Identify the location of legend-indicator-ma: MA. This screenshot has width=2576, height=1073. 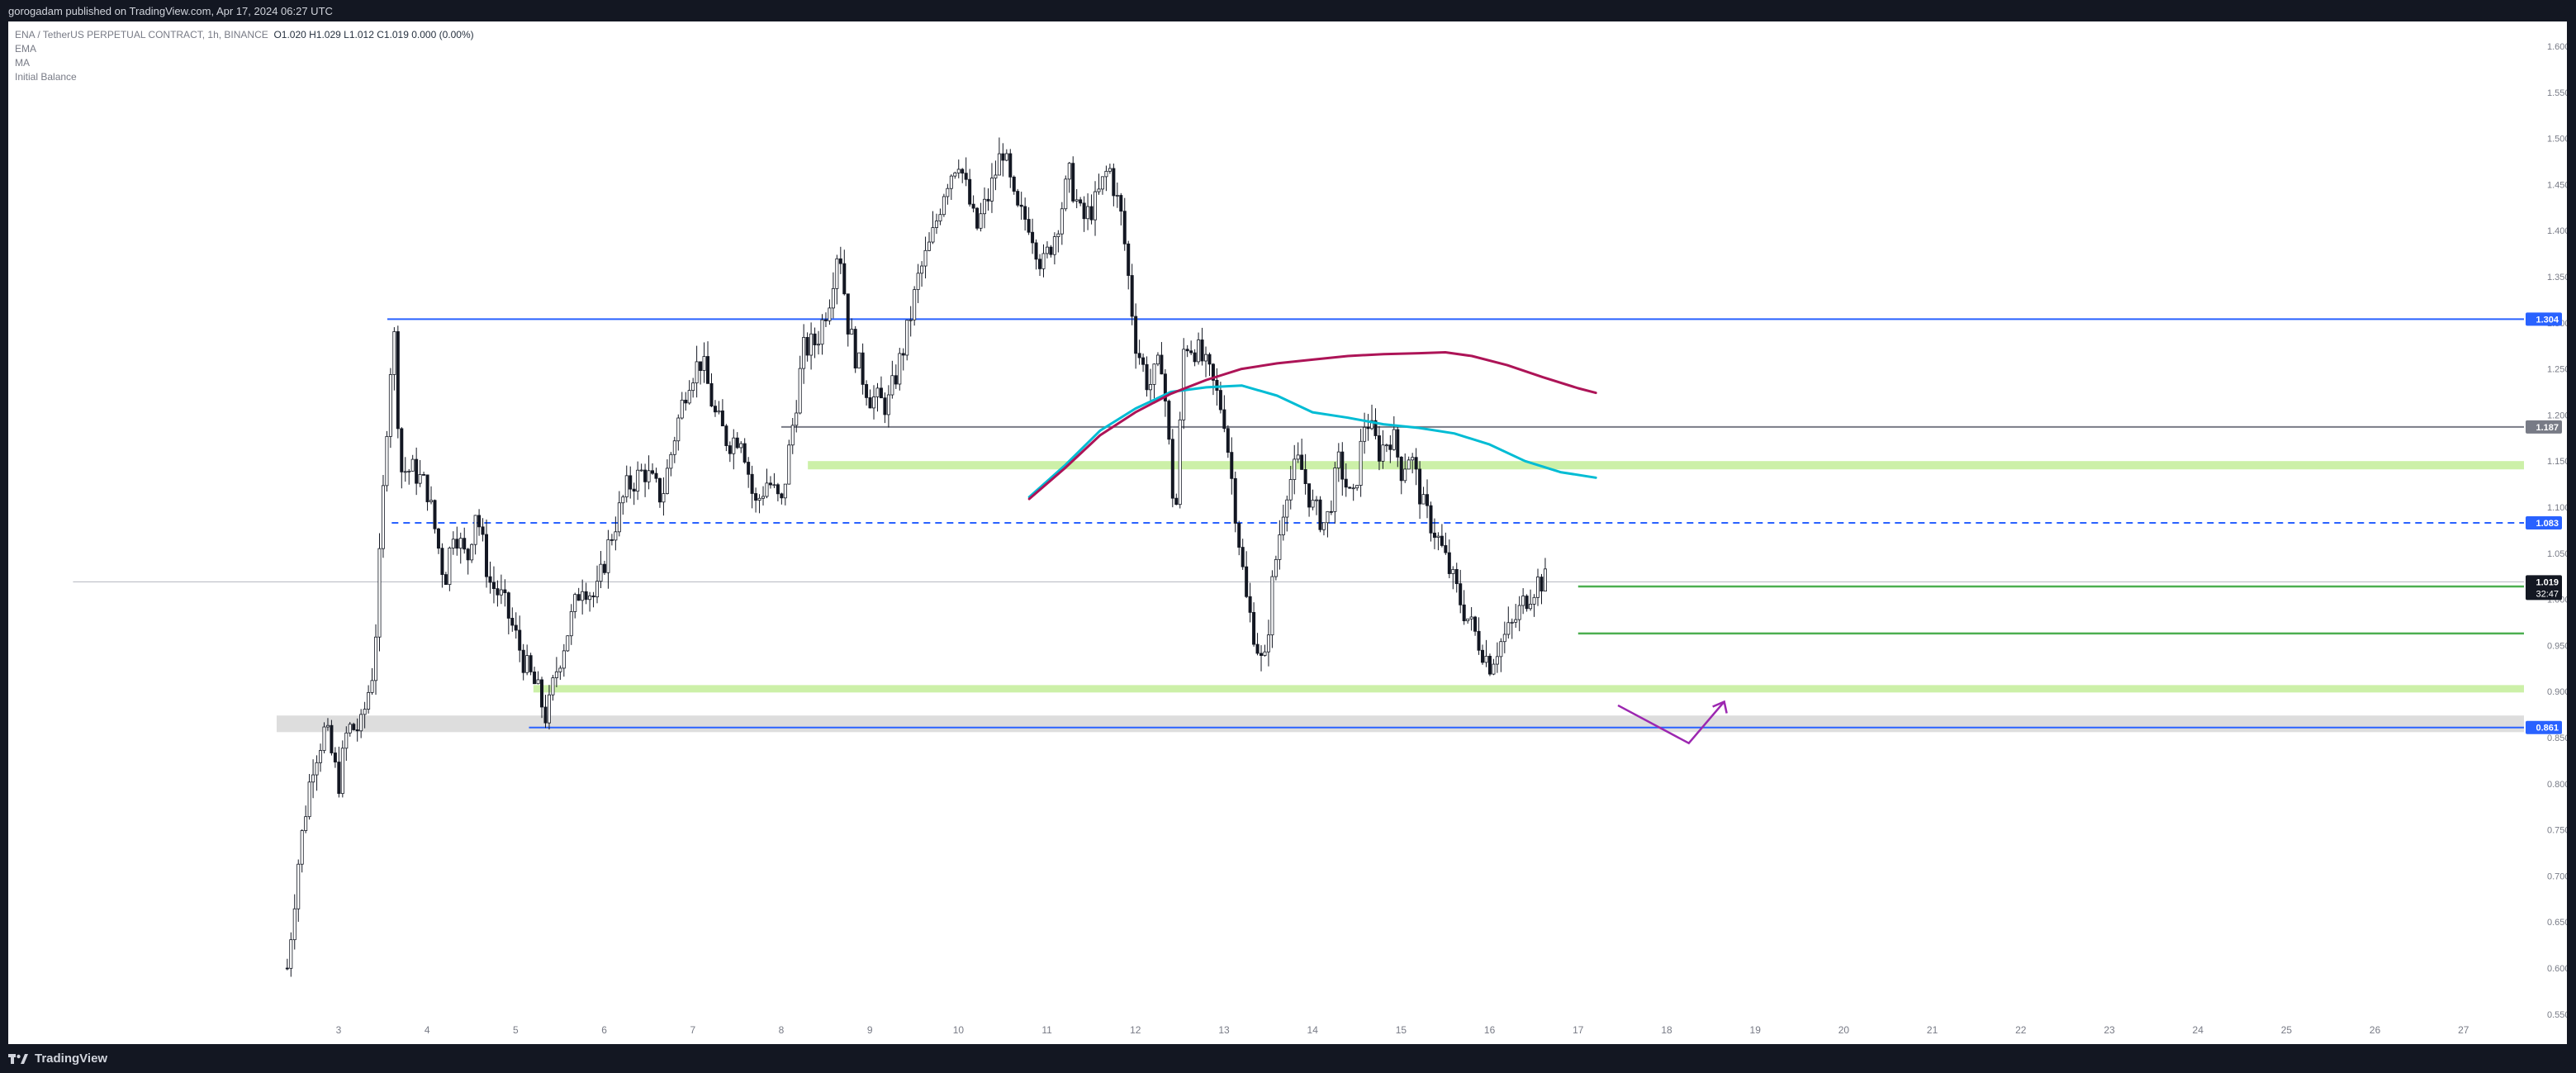
(22, 63).